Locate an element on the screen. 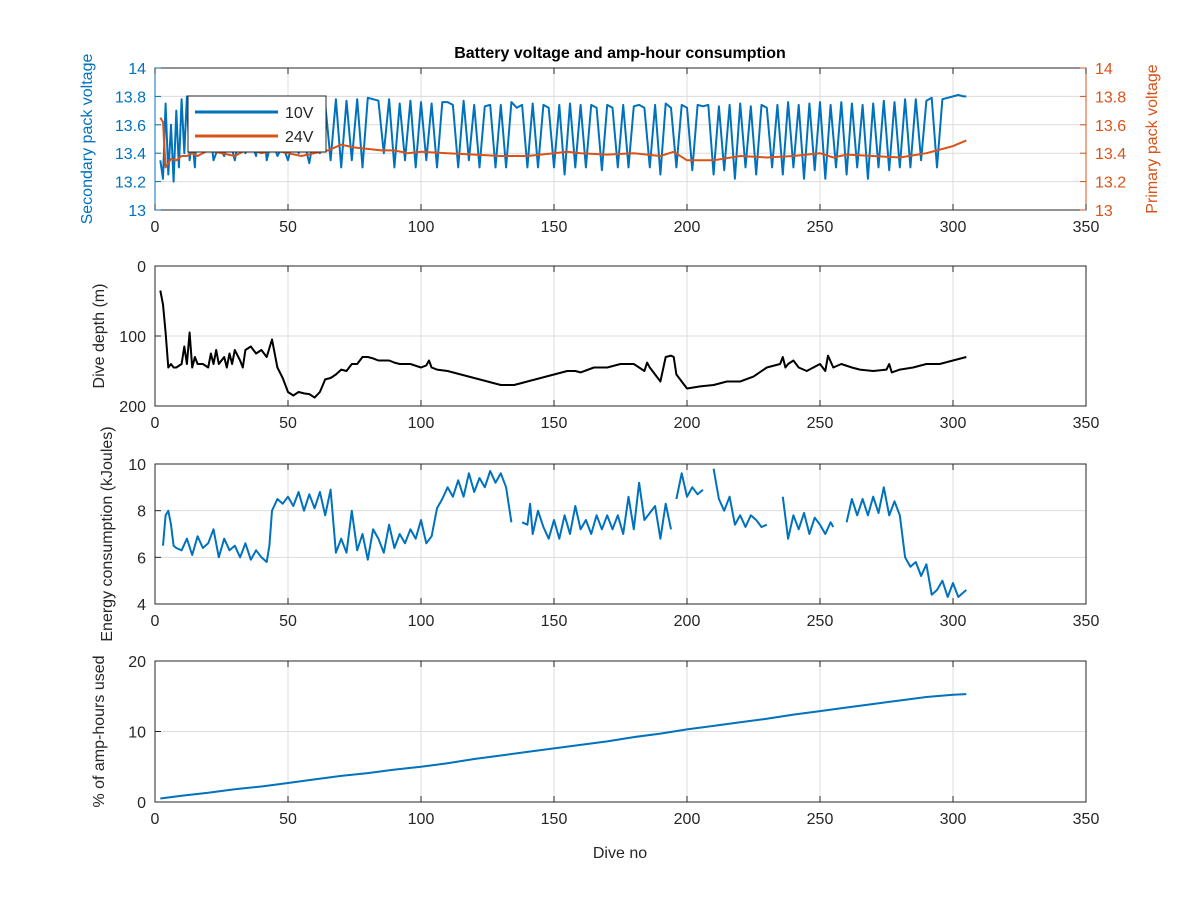 The width and height of the screenshot is (1200, 900). axes-frame is located at coordinates (620, 534).